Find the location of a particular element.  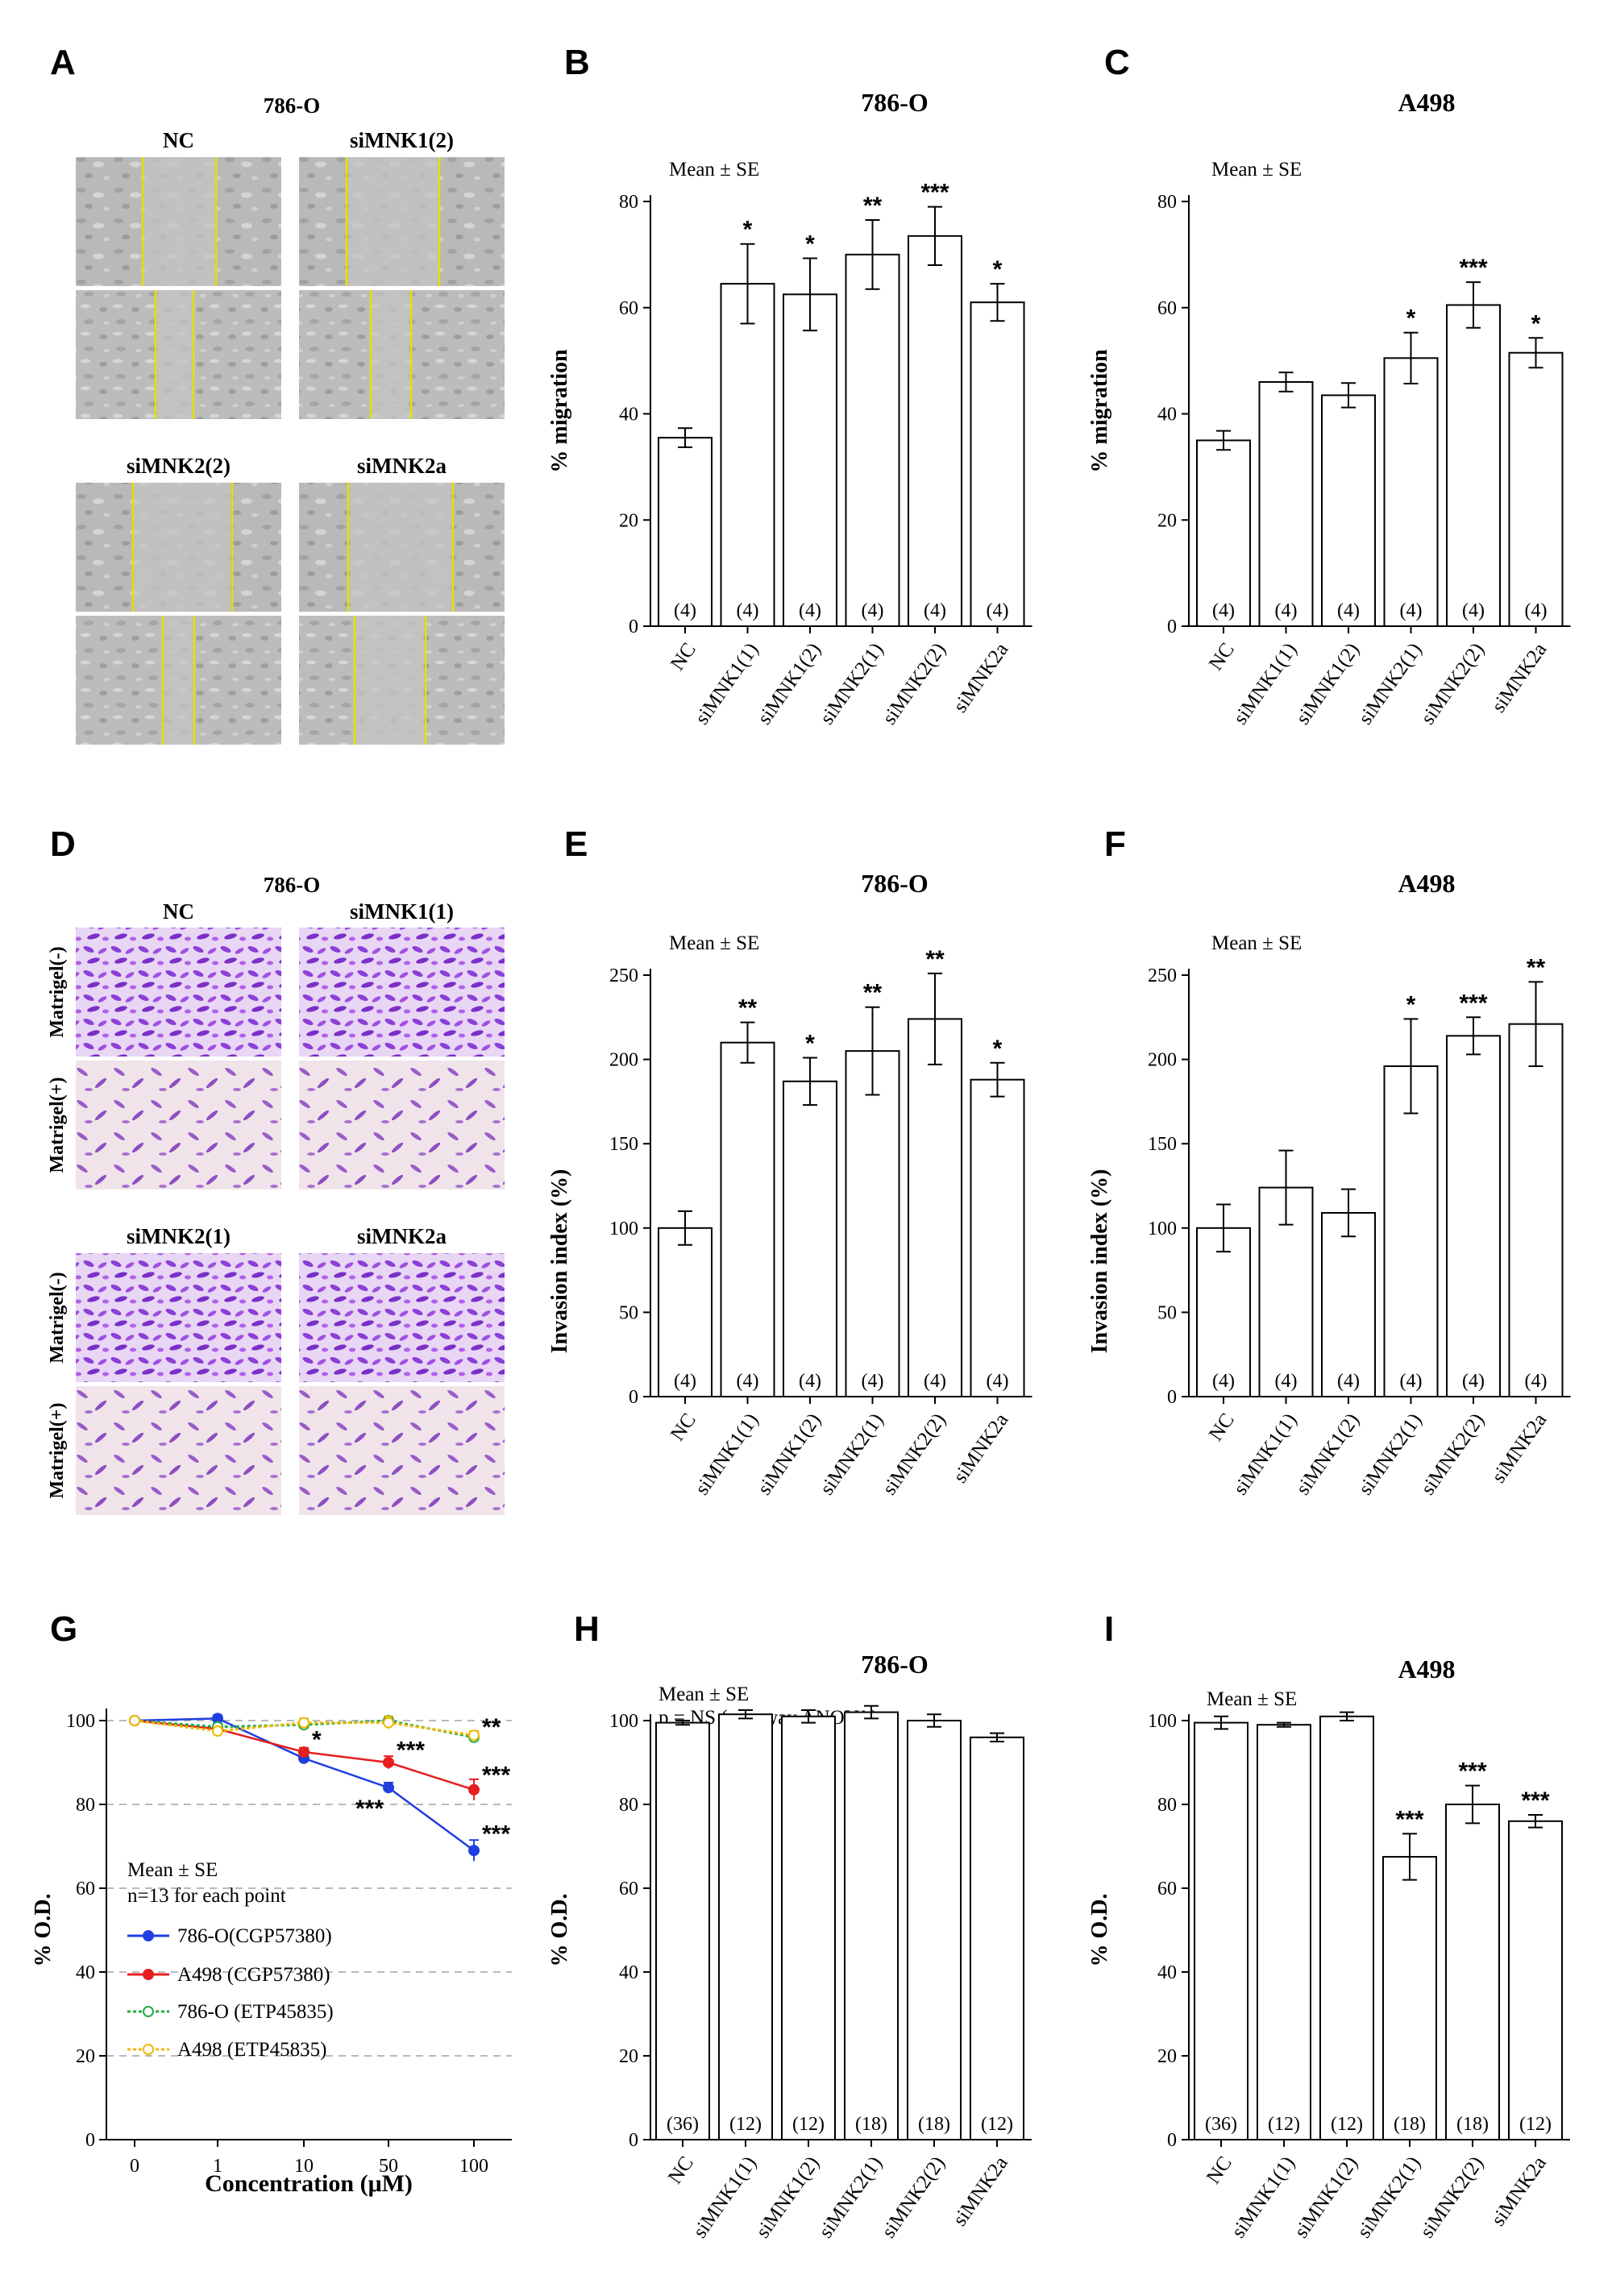

significance-label: *** is located at coordinates (1473, 268).